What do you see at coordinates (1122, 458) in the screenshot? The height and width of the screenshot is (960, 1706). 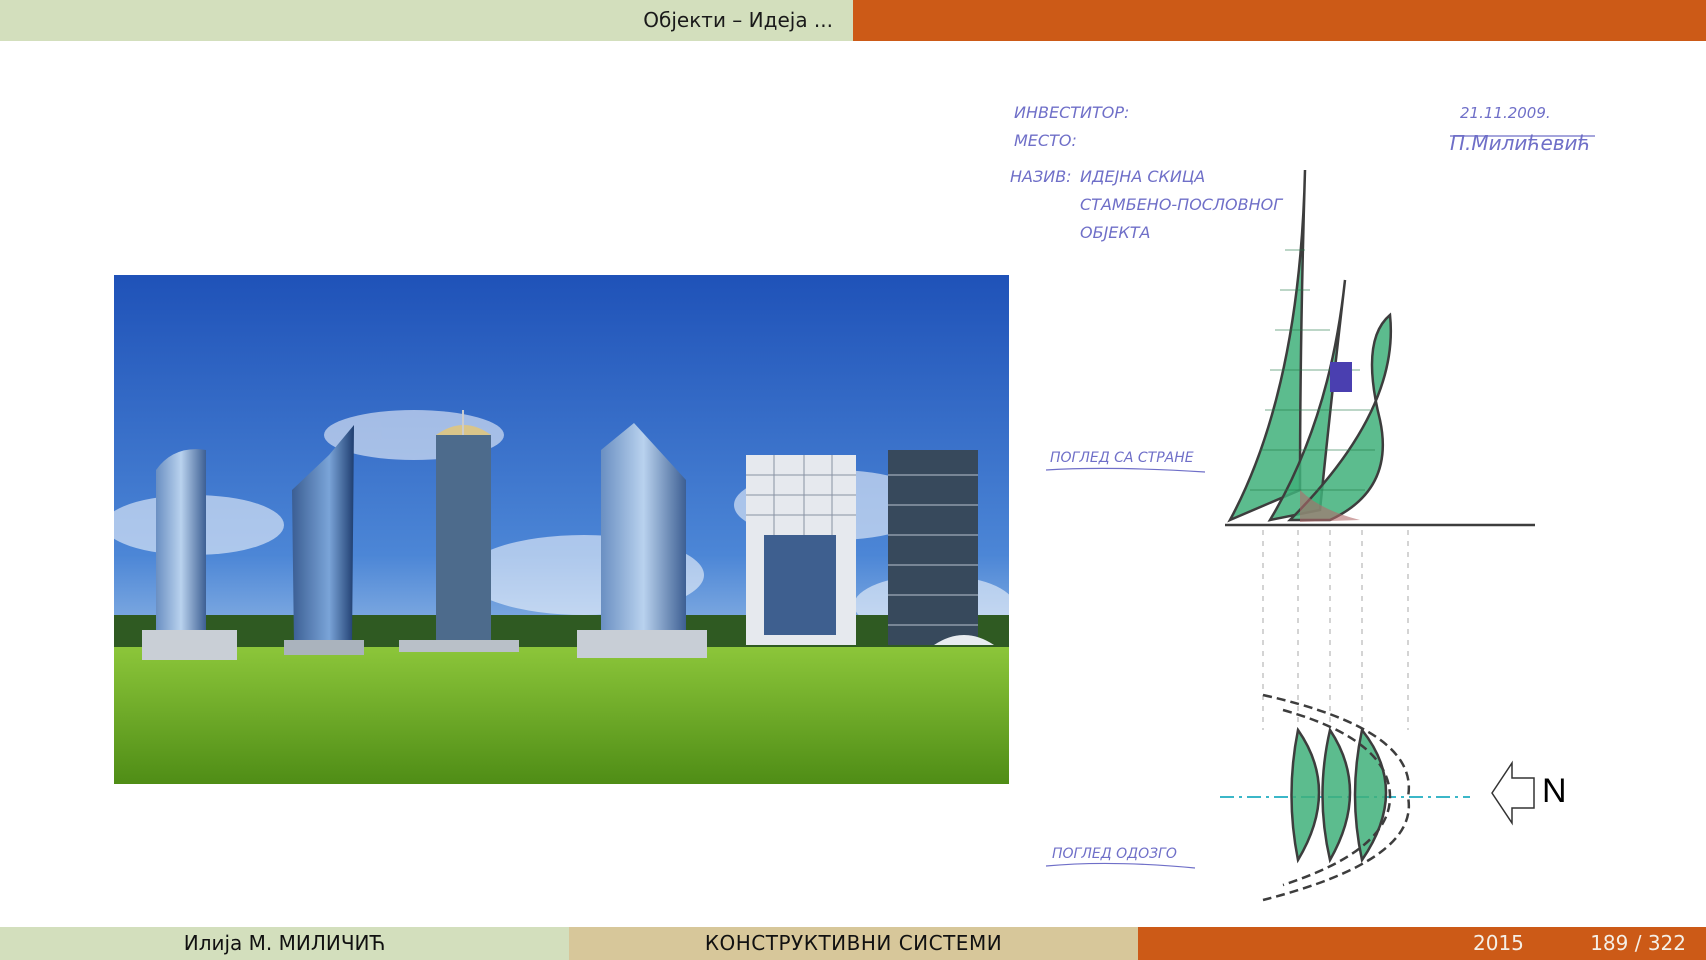 I see `side-view-label: ПОГЛЕД СА СТРАНЕ` at bounding box center [1122, 458].